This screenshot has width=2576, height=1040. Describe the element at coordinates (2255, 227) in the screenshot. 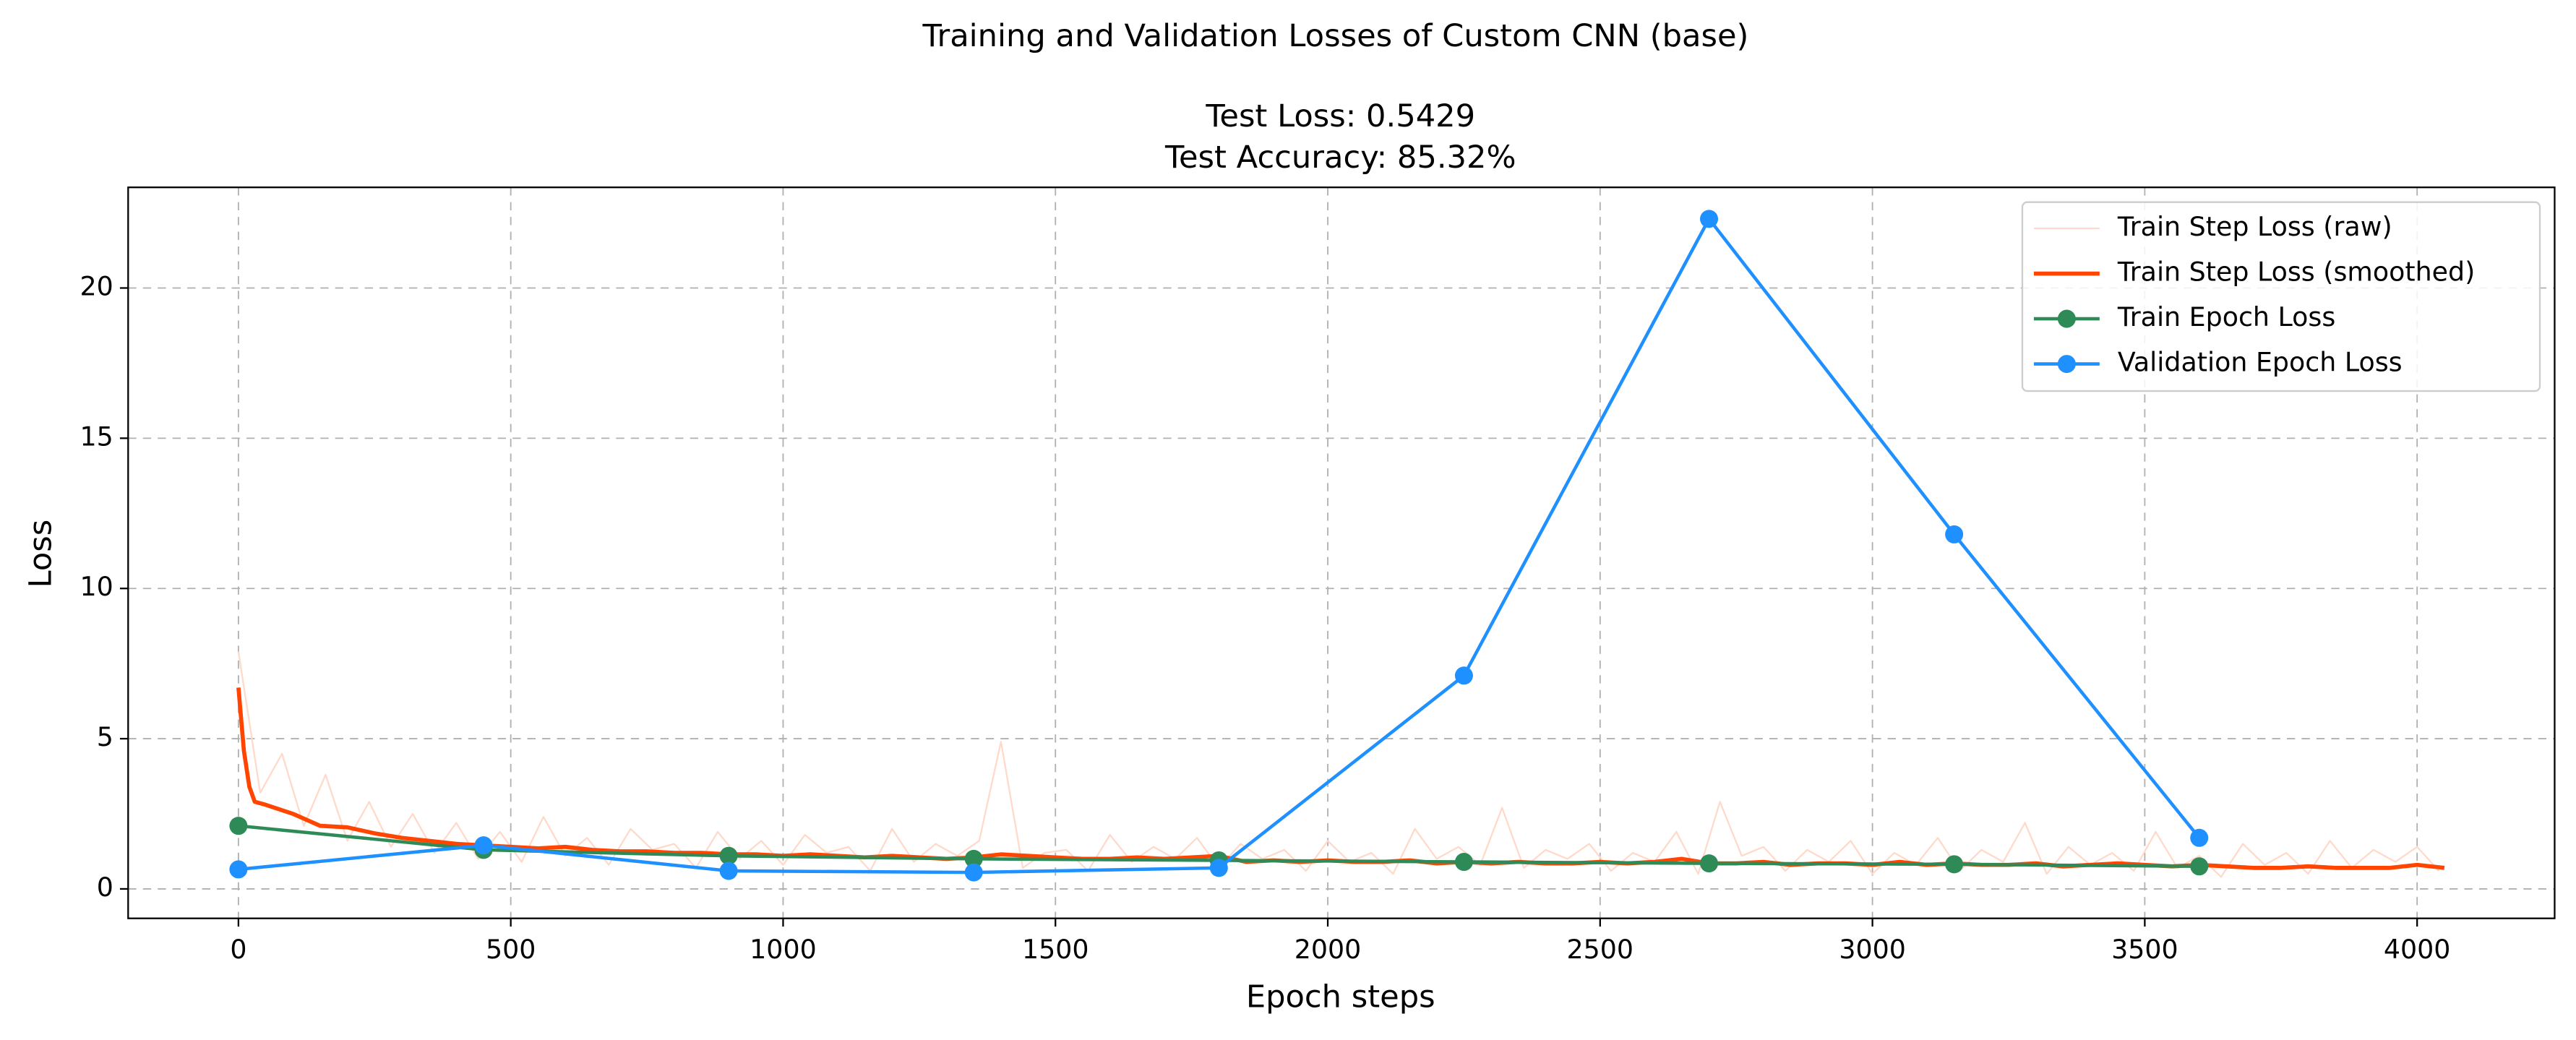

I see `legend-label: Train Step Loss (raw)` at that location.